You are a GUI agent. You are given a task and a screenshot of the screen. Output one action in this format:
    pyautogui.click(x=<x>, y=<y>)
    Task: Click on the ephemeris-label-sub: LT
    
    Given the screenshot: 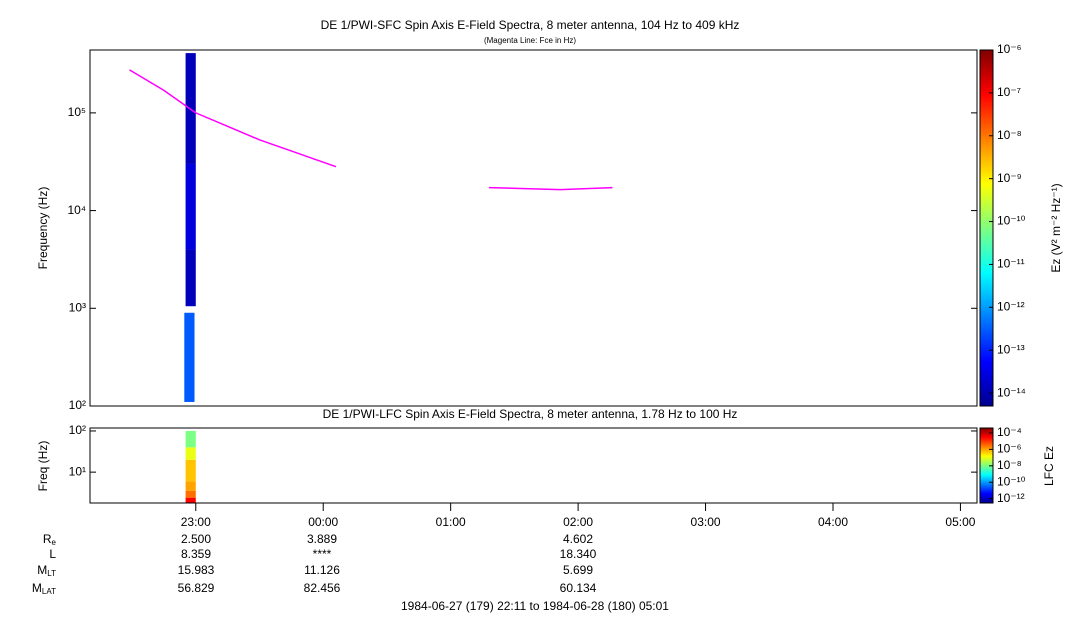 What is the action you would take?
    pyautogui.click(x=51, y=573)
    